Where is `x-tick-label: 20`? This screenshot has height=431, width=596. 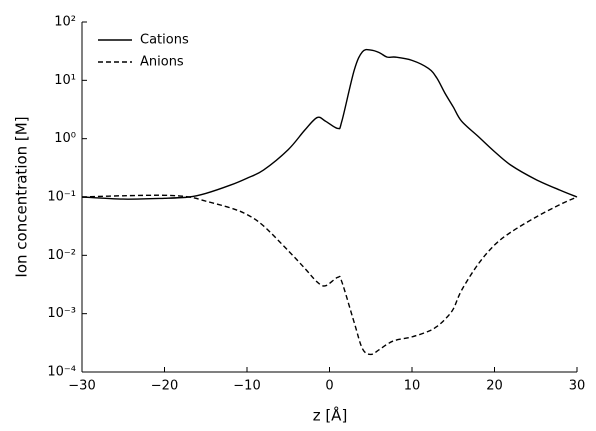
x-tick-label: 20 is located at coordinates (494, 386).